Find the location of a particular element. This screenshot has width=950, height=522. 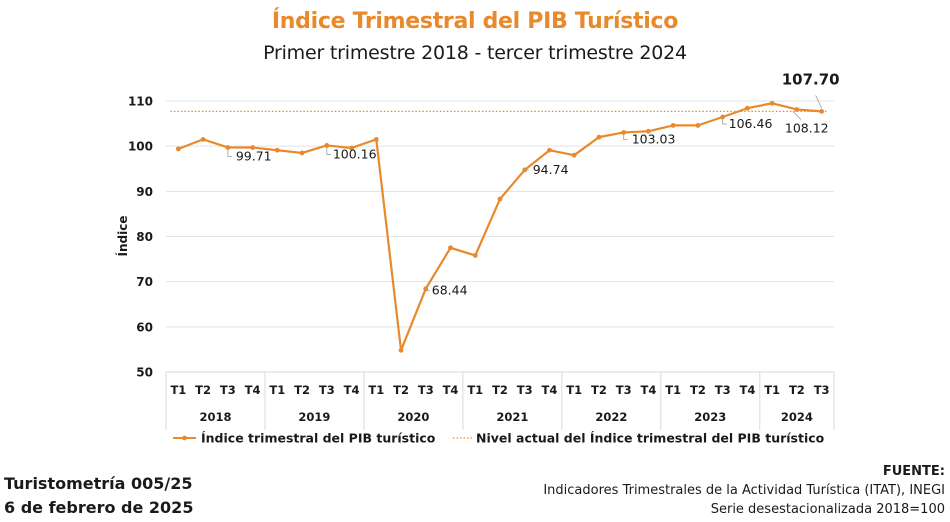

year-label: 2018 is located at coordinates (215, 417).